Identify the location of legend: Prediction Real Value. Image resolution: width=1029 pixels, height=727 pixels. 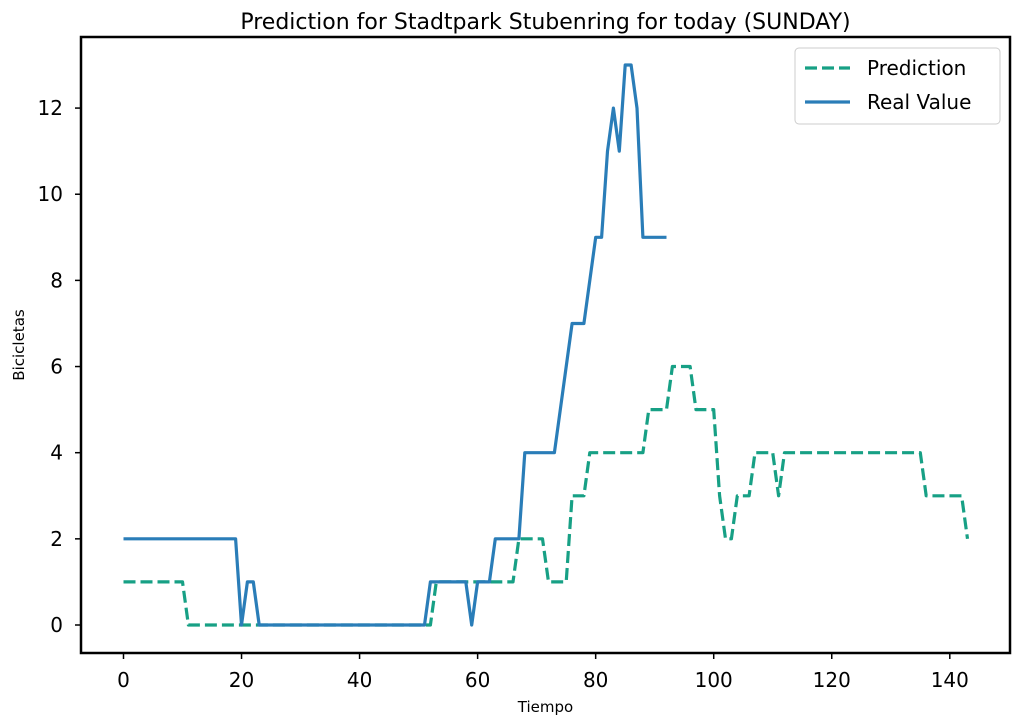
(897, 86).